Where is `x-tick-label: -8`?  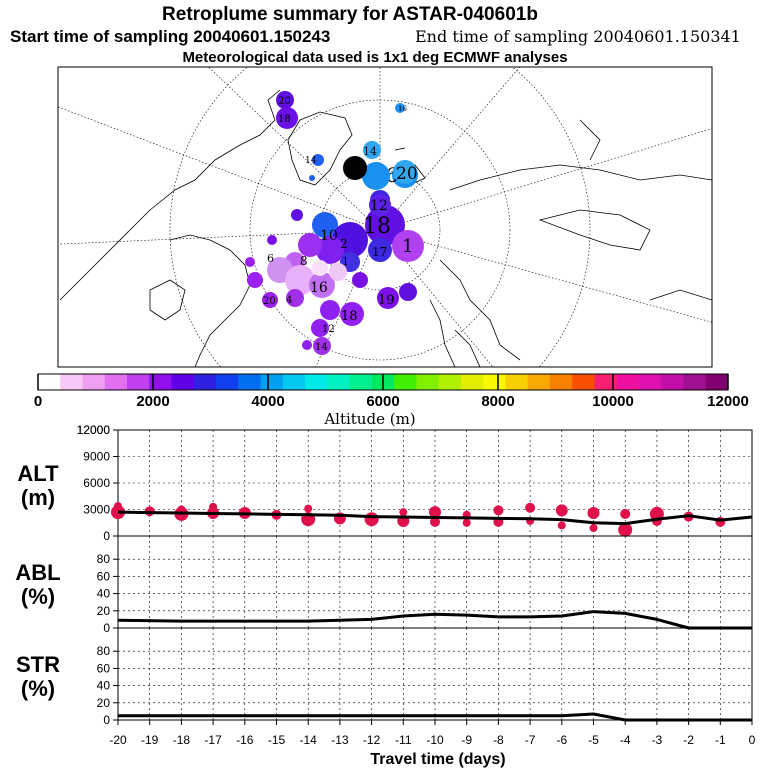 x-tick-label: -8 is located at coordinates (498, 740).